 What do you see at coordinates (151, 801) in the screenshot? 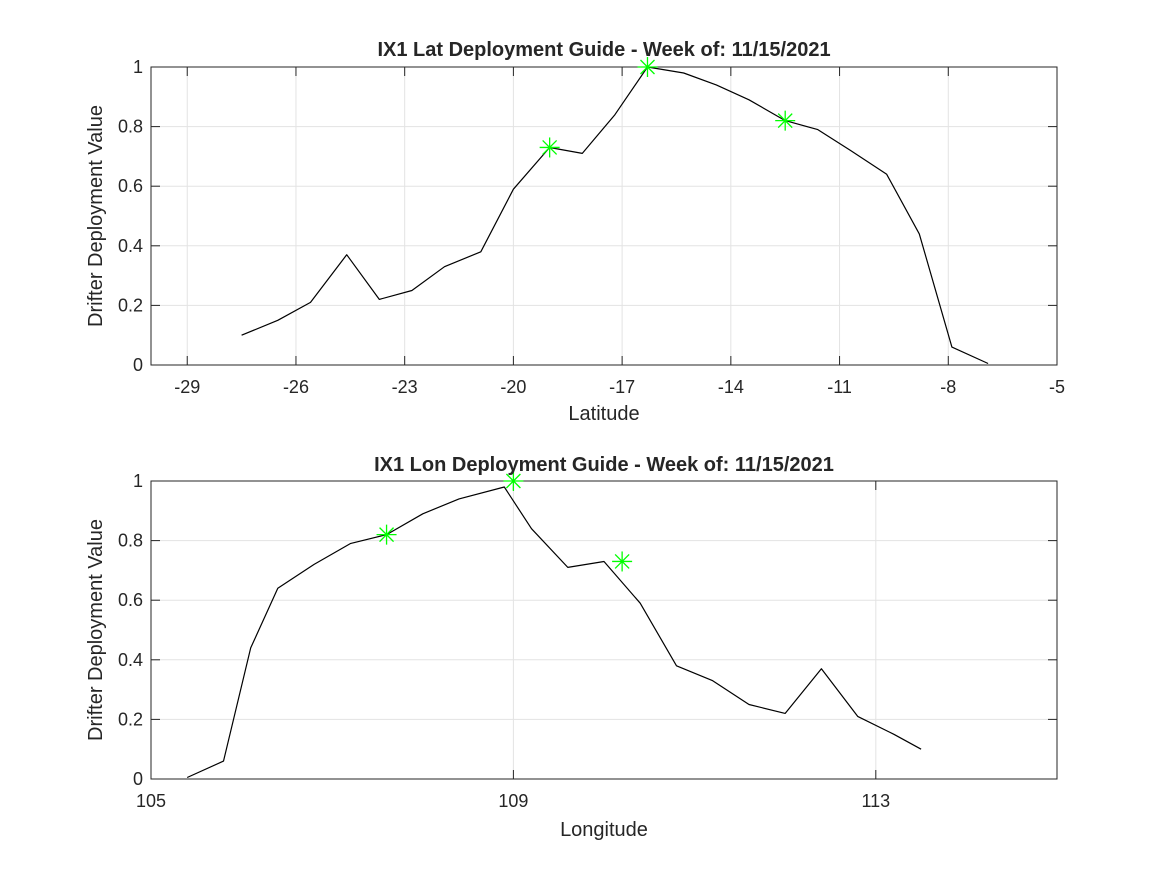
I see `longitude-x-tick-label: 105` at bounding box center [151, 801].